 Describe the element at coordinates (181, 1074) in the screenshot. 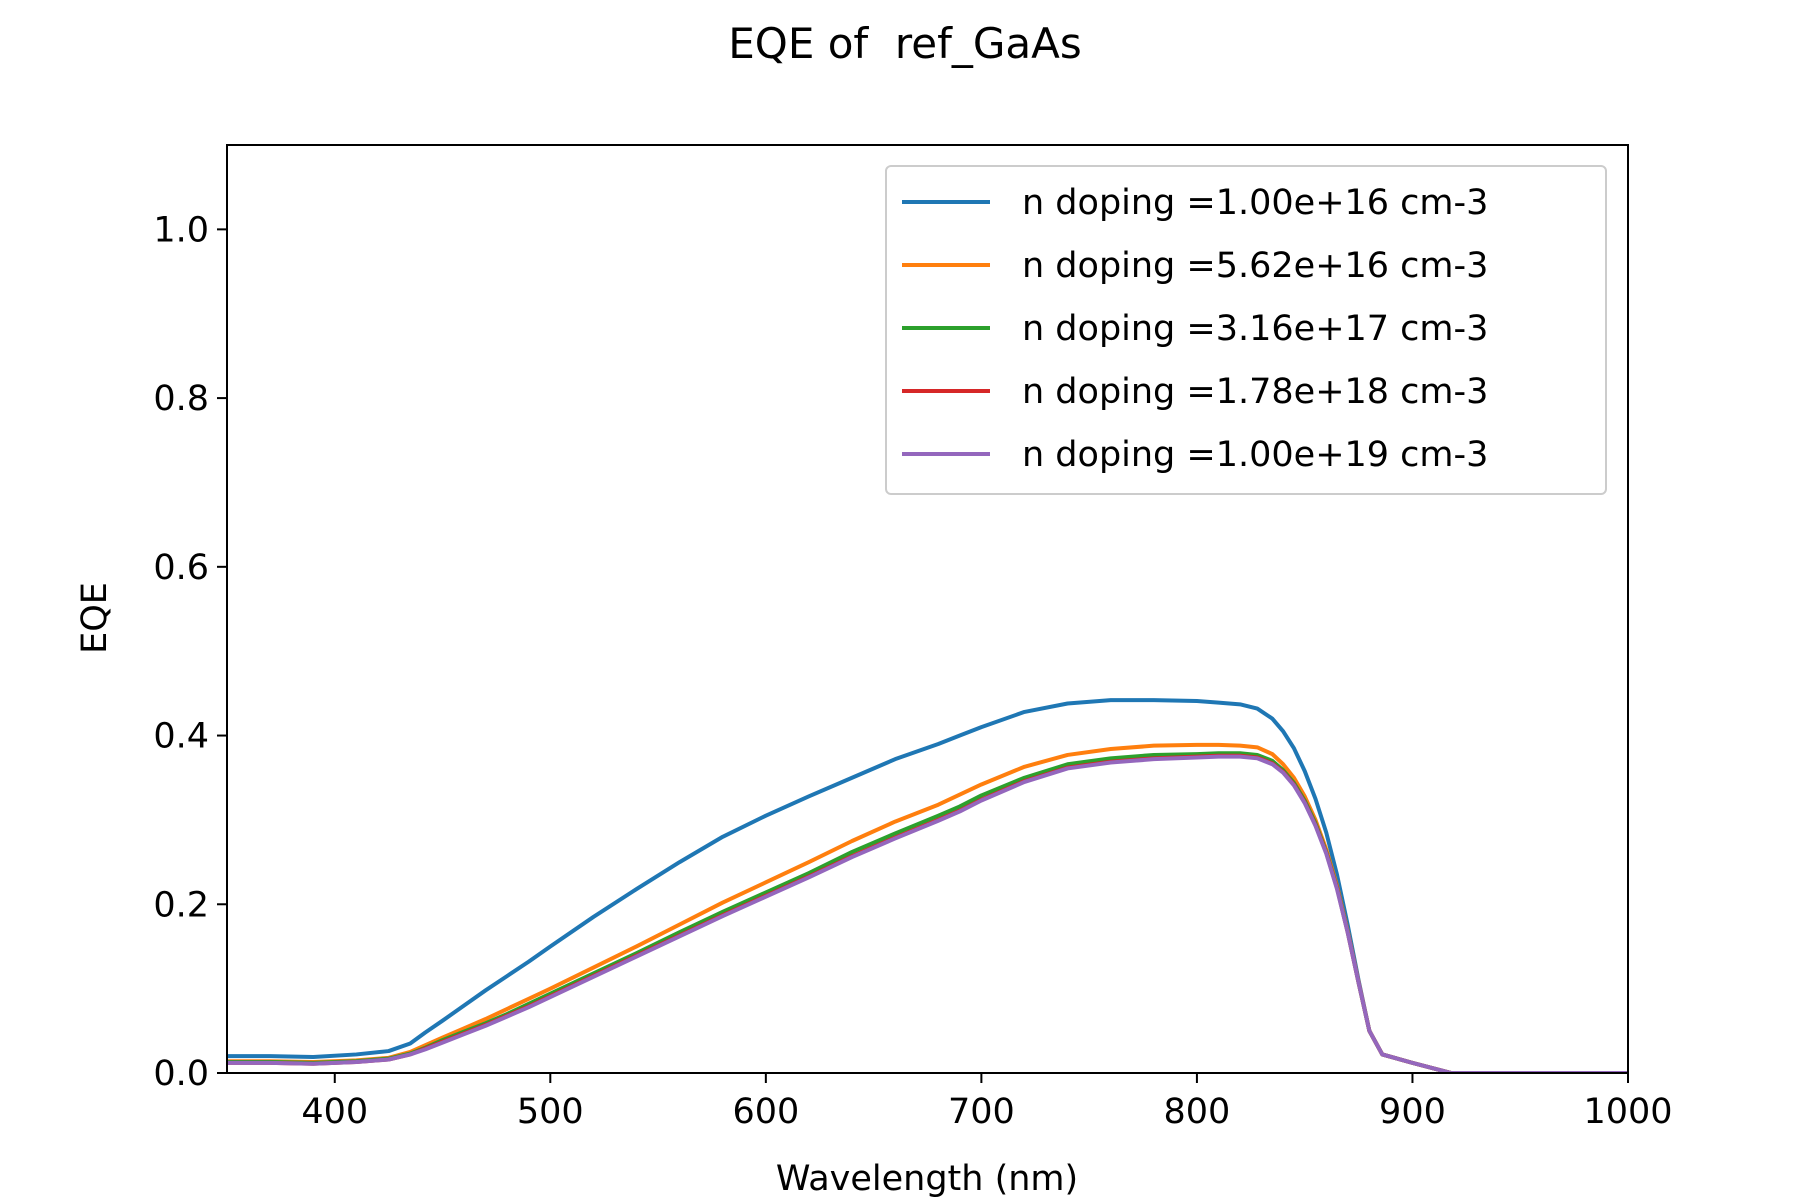

I see `y-tick-label: 0.0` at that location.